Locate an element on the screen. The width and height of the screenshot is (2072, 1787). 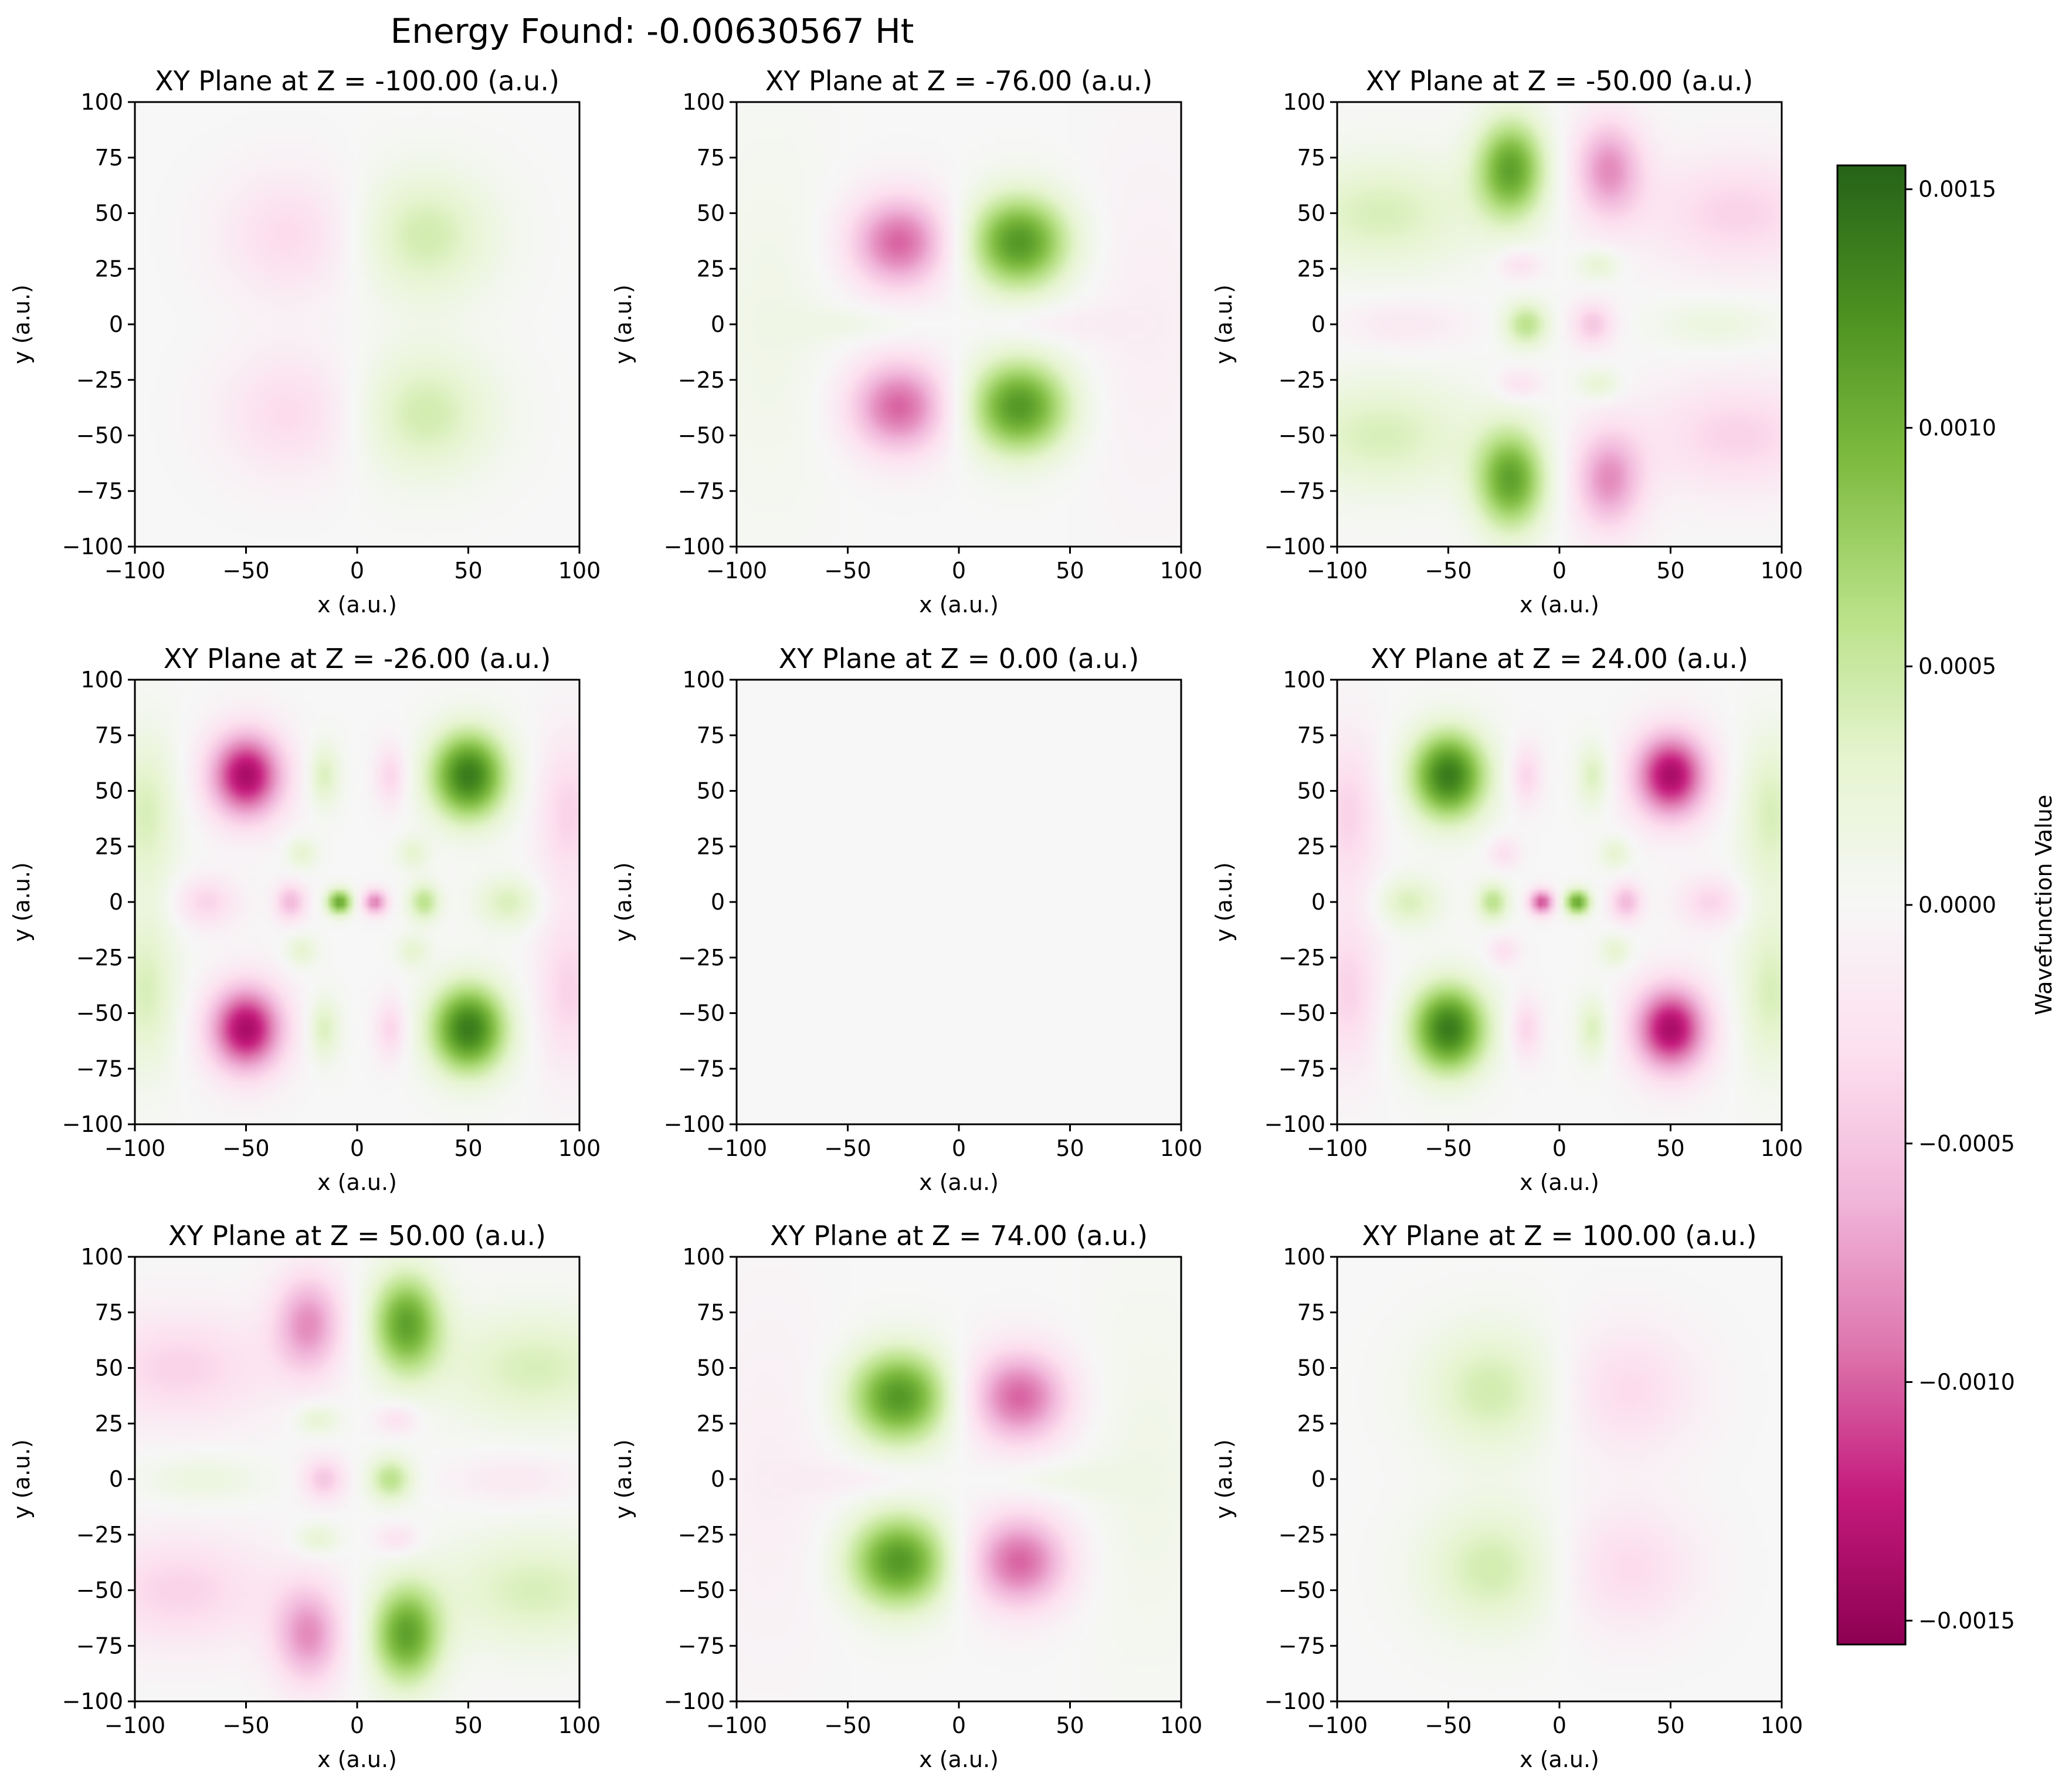
colorbar-tick-label: 0.0005 is located at coordinates (1957, 666).